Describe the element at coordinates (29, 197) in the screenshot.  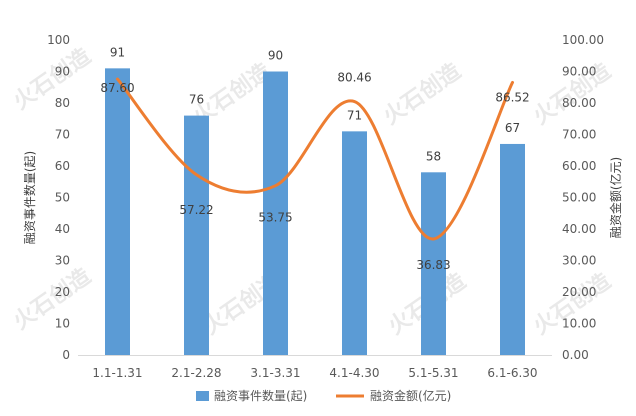
I see `y-left-axis-title: 融资事件数量(起)` at that location.